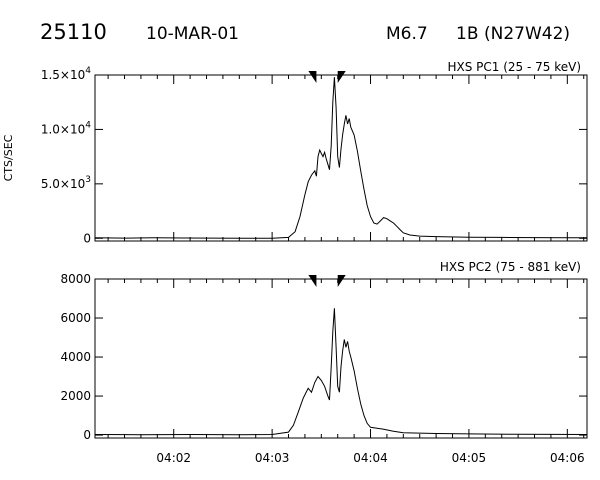 The image size is (600, 480). What do you see at coordinates (407, 34) in the screenshot?
I see `flare-class: M6.7` at bounding box center [407, 34].